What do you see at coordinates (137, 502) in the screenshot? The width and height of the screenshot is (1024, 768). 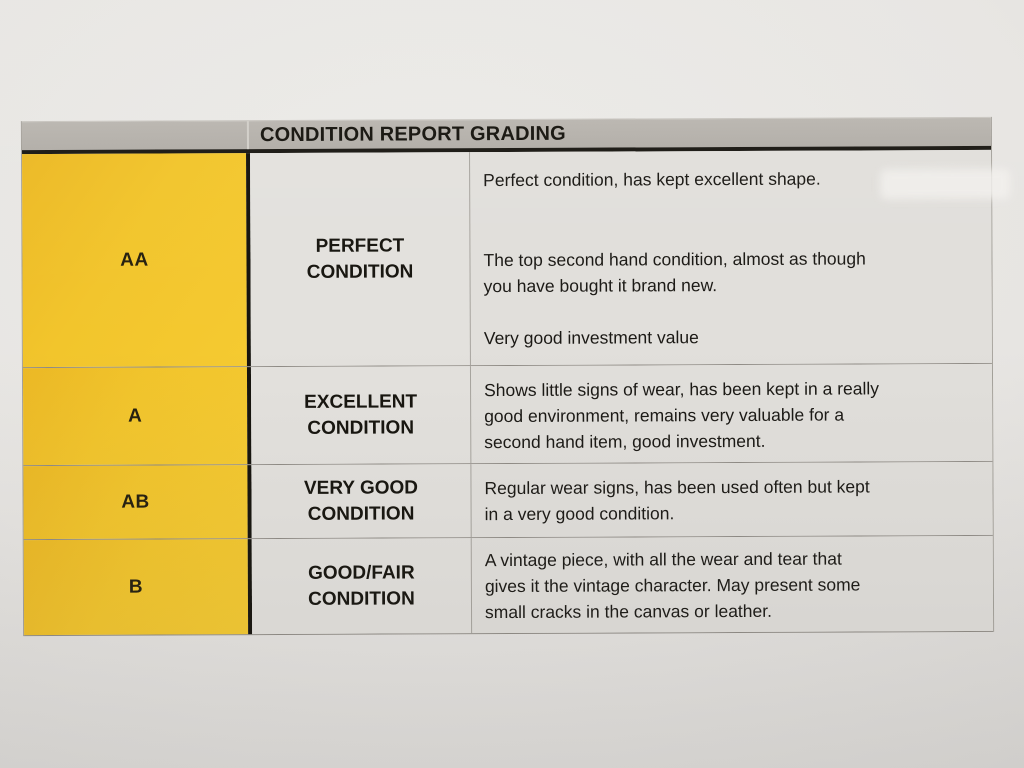 I see `grade-cell: AB` at bounding box center [137, 502].